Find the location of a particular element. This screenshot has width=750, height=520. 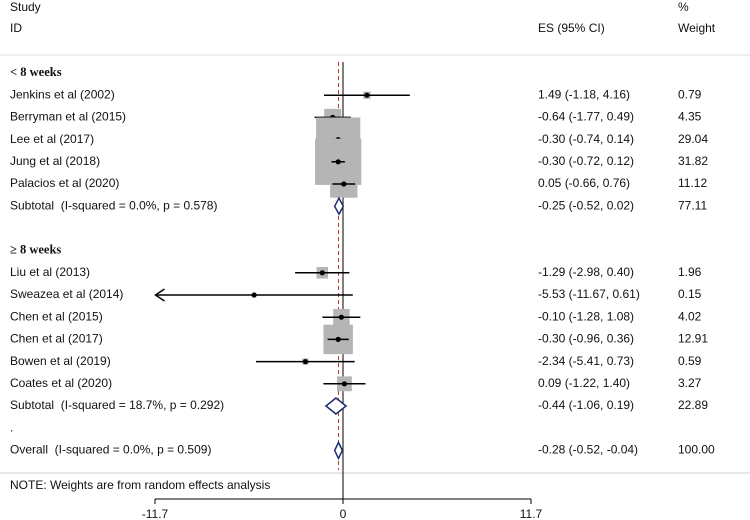

ci-arrow is located at coordinates (159, 295).